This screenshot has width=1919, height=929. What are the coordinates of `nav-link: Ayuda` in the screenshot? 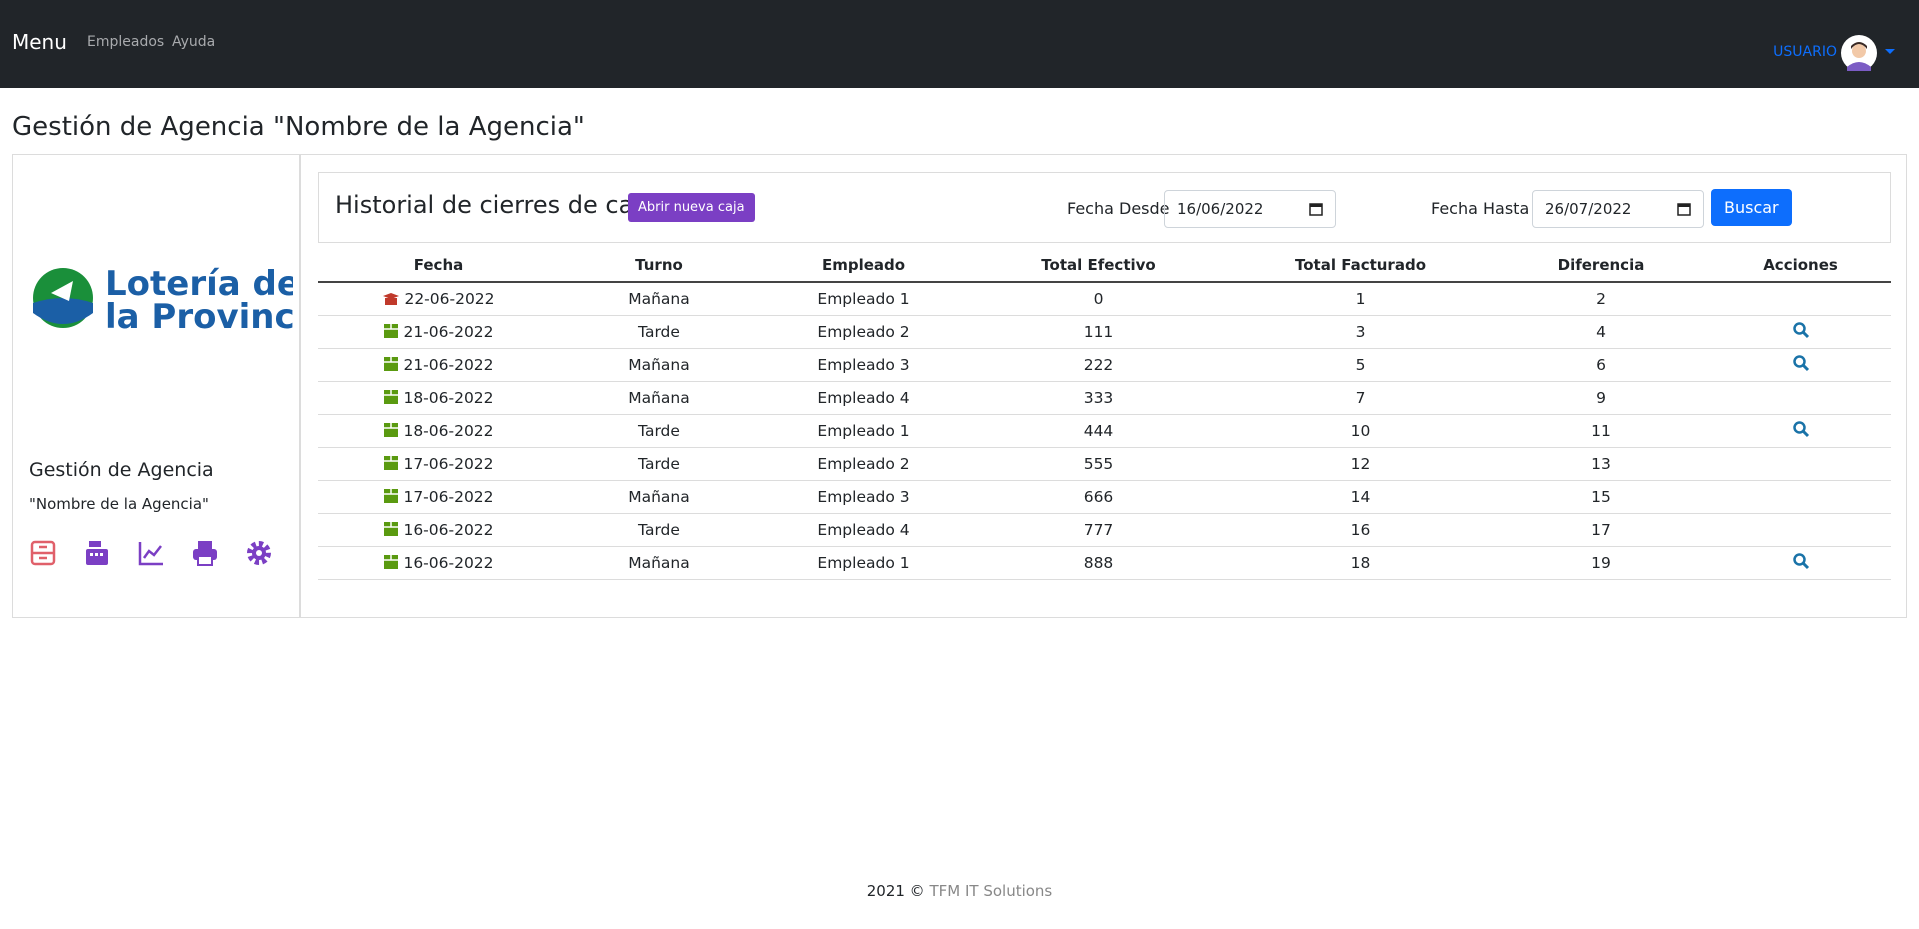 It's located at (194, 42).